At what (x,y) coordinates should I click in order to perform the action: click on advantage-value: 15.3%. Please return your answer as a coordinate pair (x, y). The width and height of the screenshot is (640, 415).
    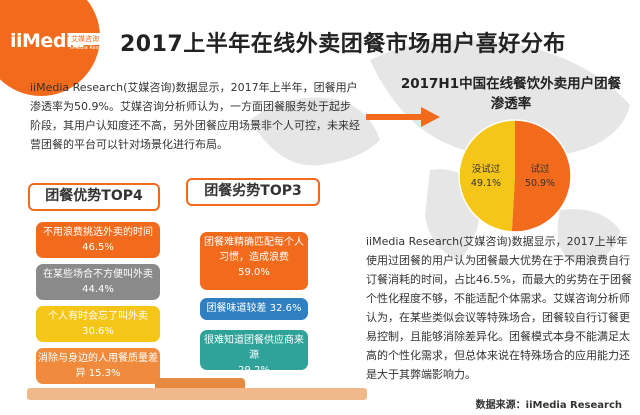
    Looking at the image, I should click on (104, 373).